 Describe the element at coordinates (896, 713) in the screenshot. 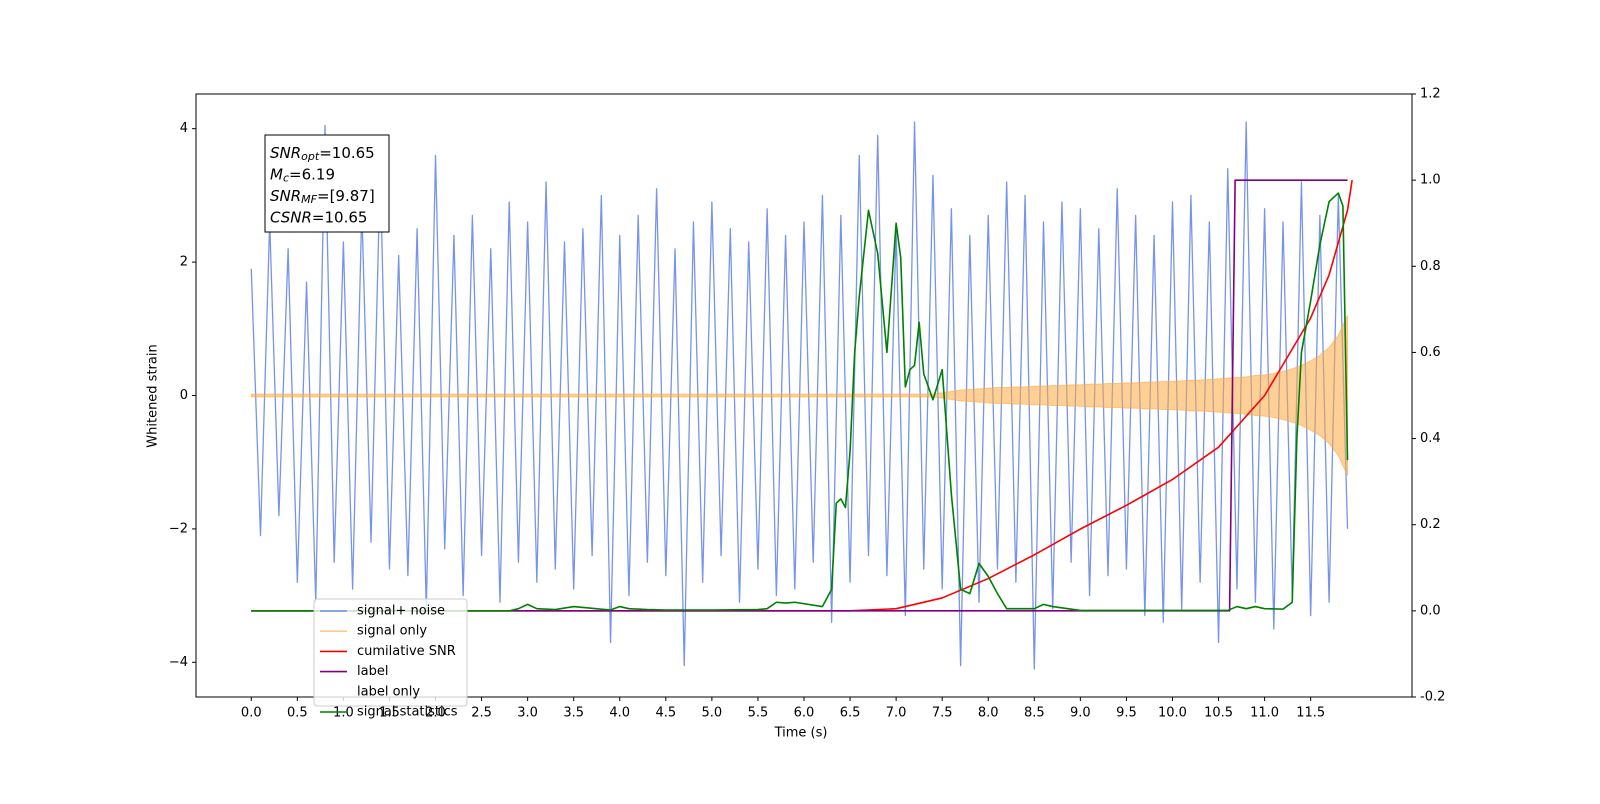

I see `x-tick-label: 7.0` at that location.